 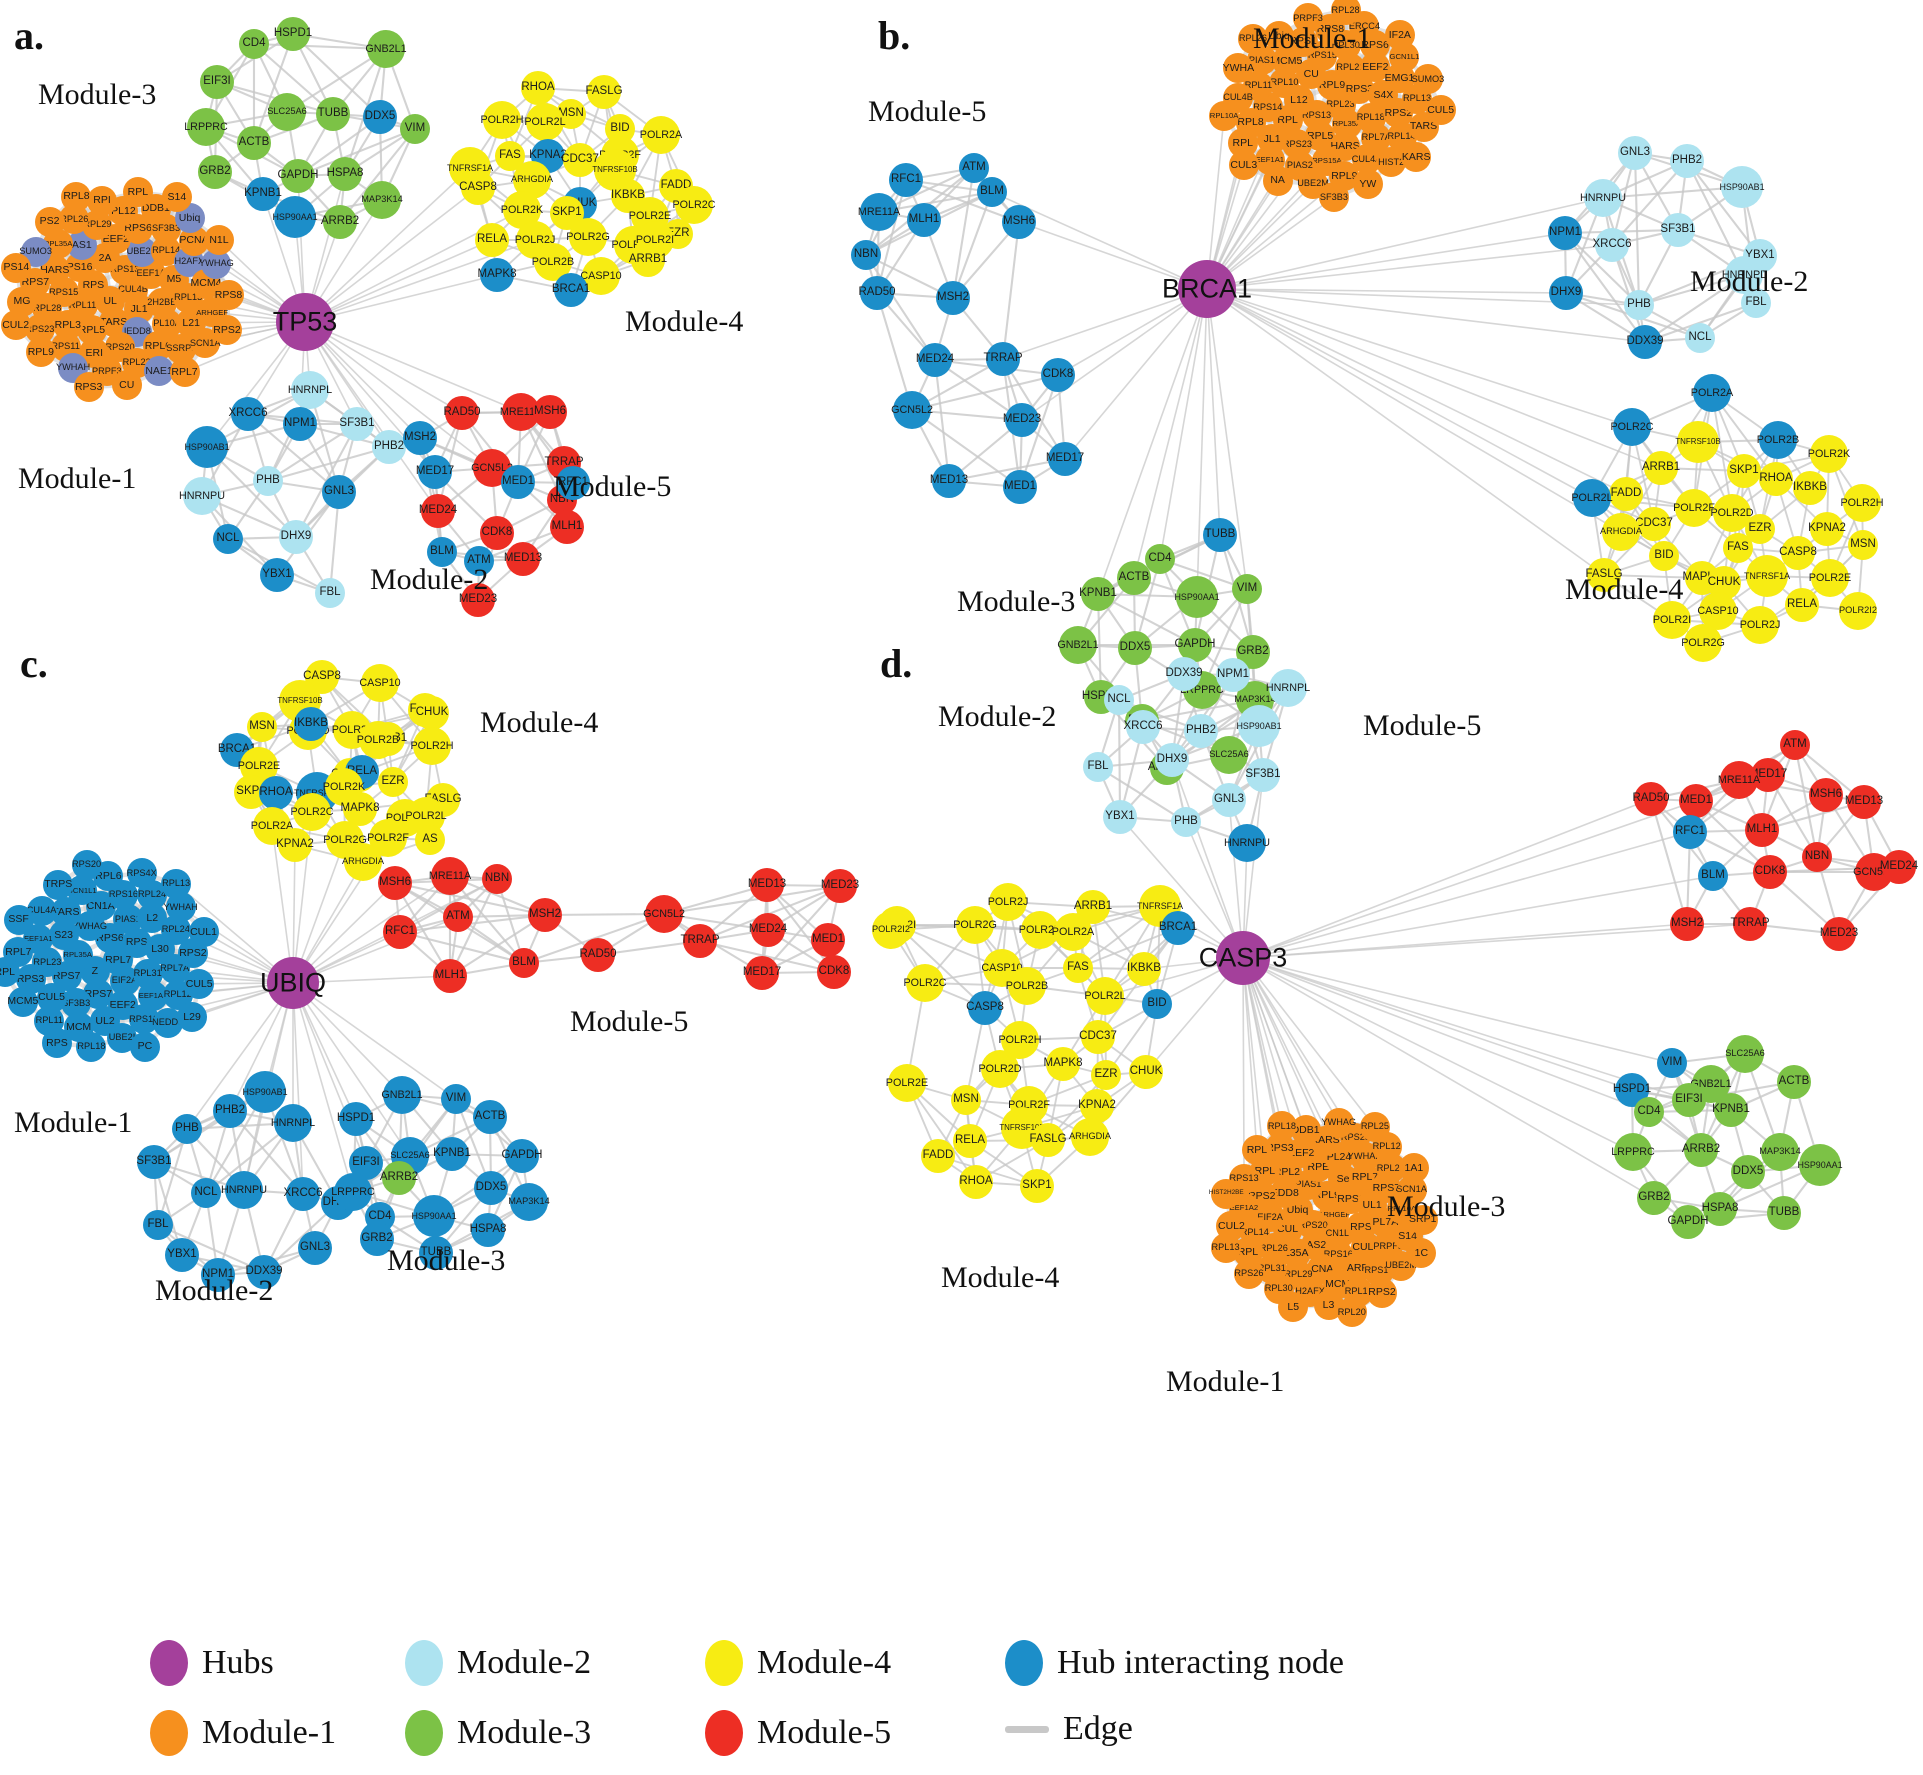 What do you see at coordinates (76, 196) in the screenshot?
I see `network-node: RPL8` at bounding box center [76, 196].